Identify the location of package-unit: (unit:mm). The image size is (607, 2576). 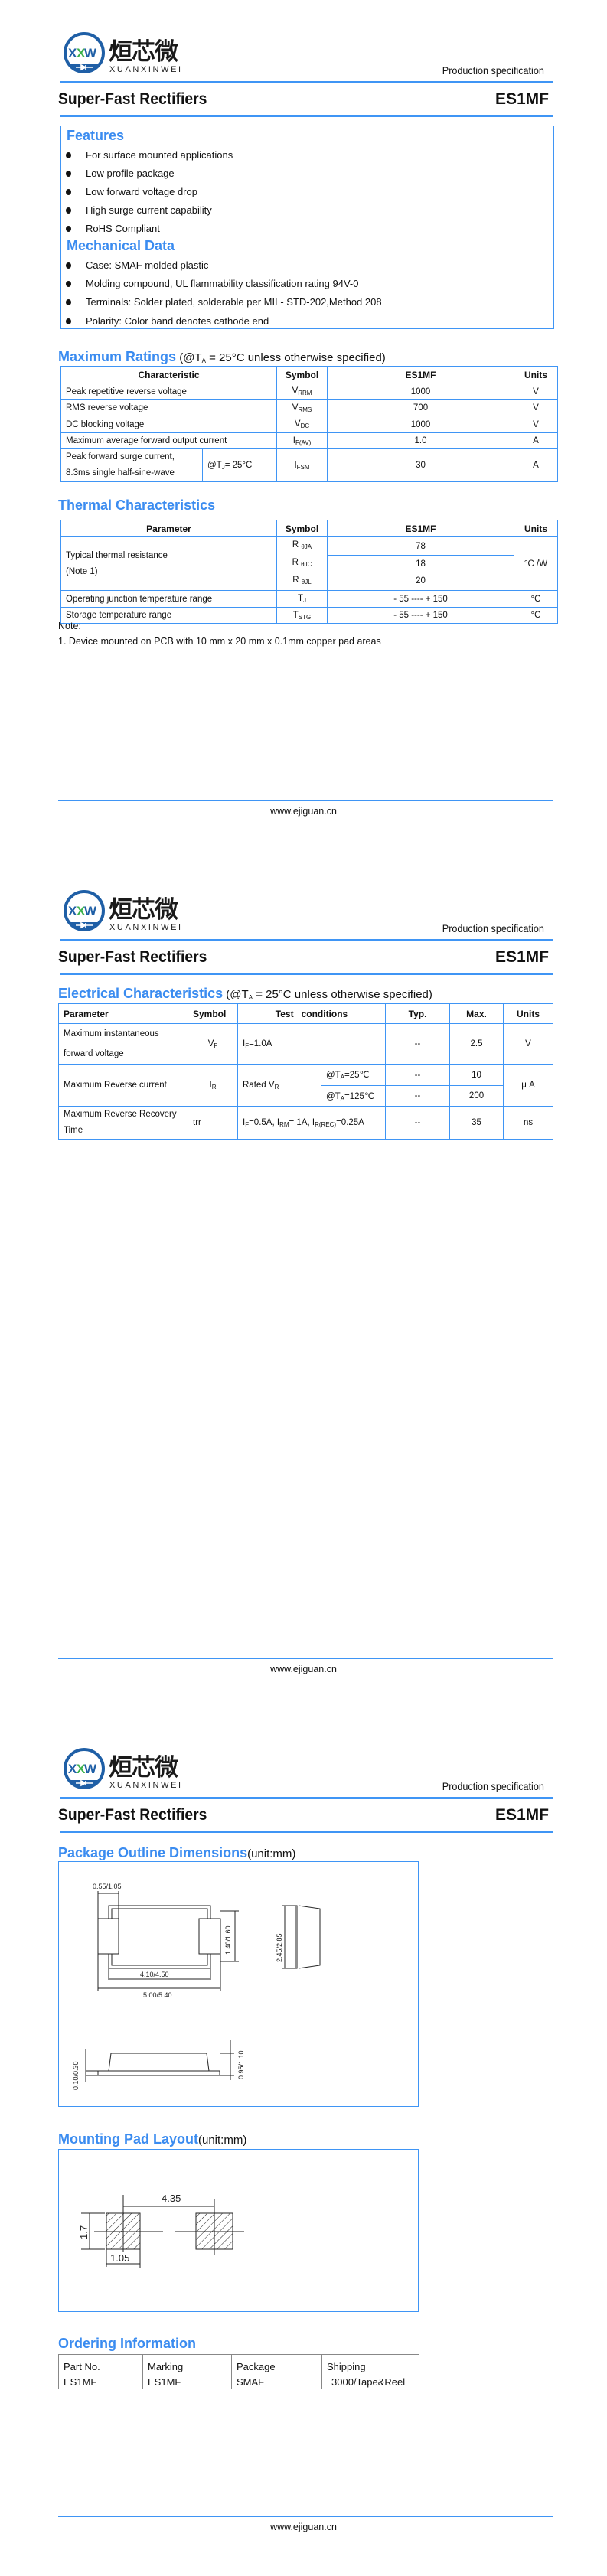
(271, 1853).